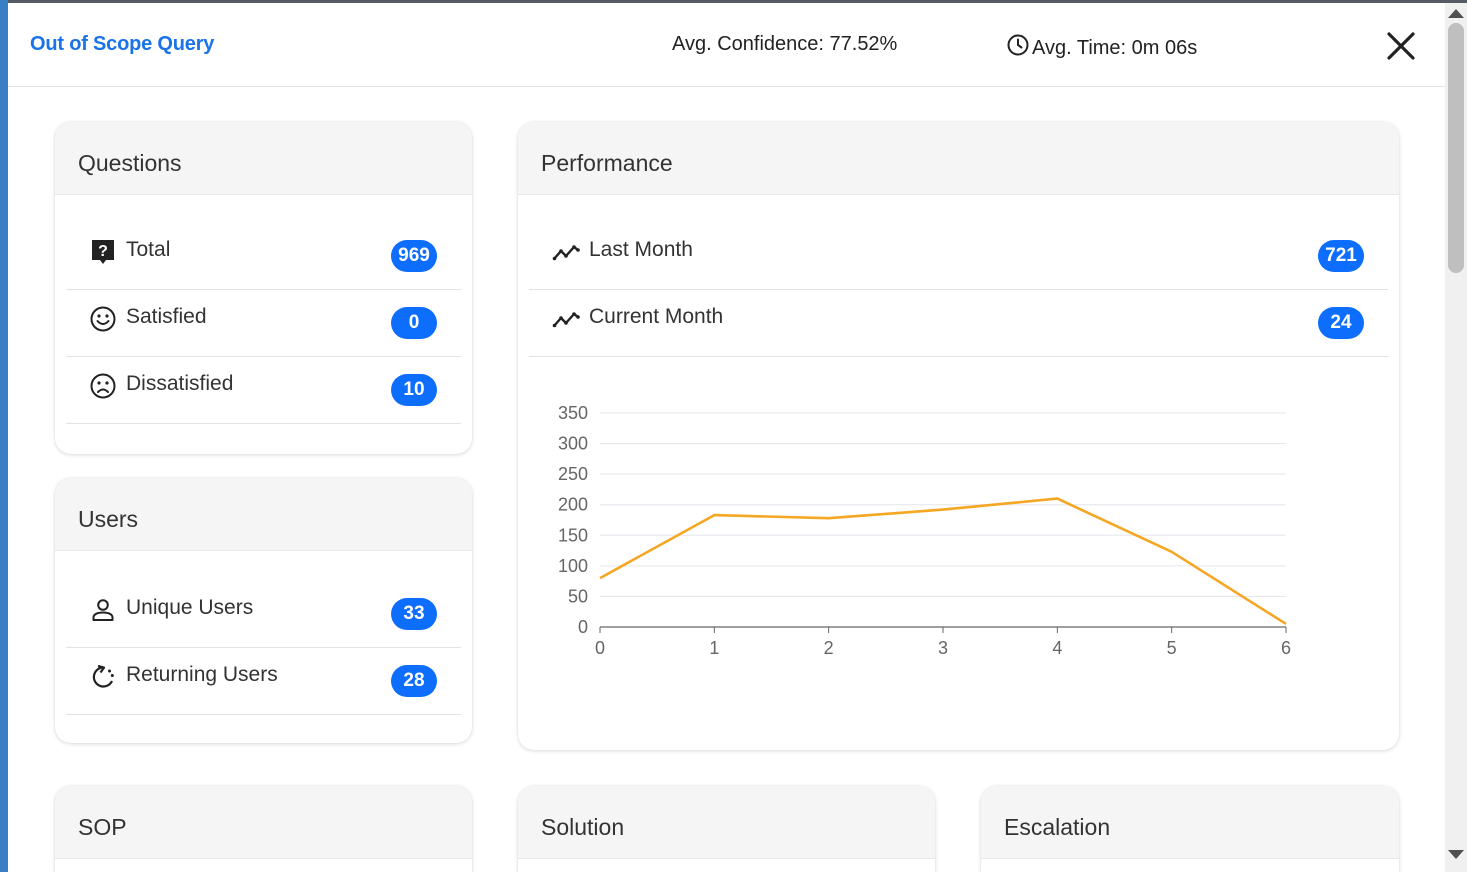 The height and width of the screenshot is (872, 1467). What do you see at coordinates (1115, 47) in the screenshot?
I see `avg-time-text: Avg. Time: 0m 06s` at bounding box center [1115, 47].